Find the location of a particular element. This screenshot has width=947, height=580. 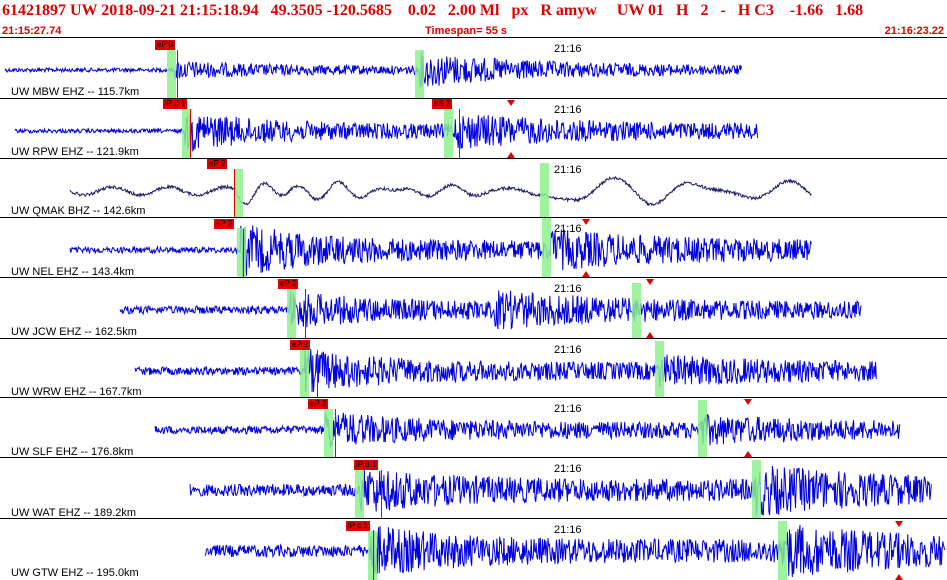

station-label: UW QMAK BHZ -- 142.6km is located at coordinates (78, 211).